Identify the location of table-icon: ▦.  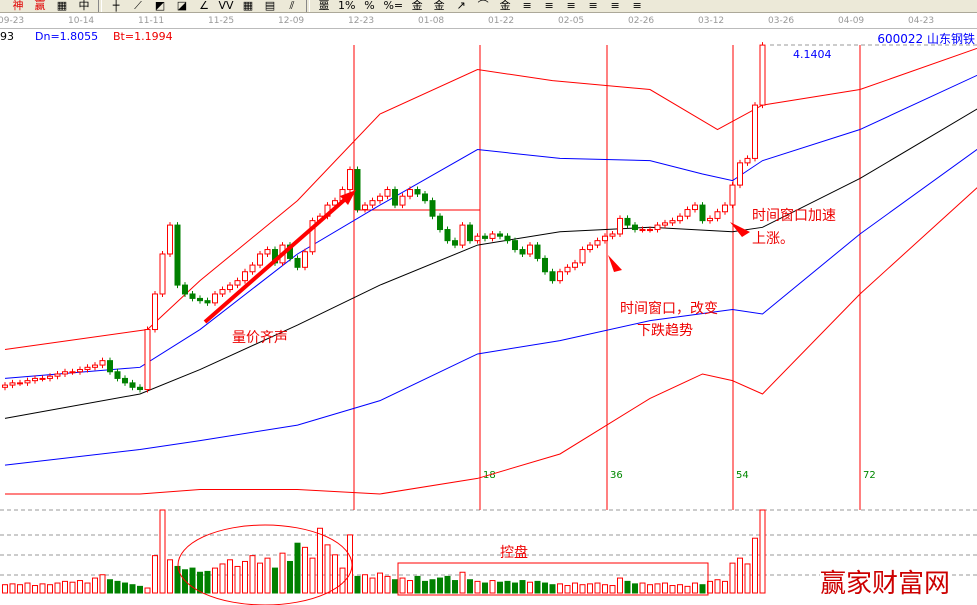
(248, 6).